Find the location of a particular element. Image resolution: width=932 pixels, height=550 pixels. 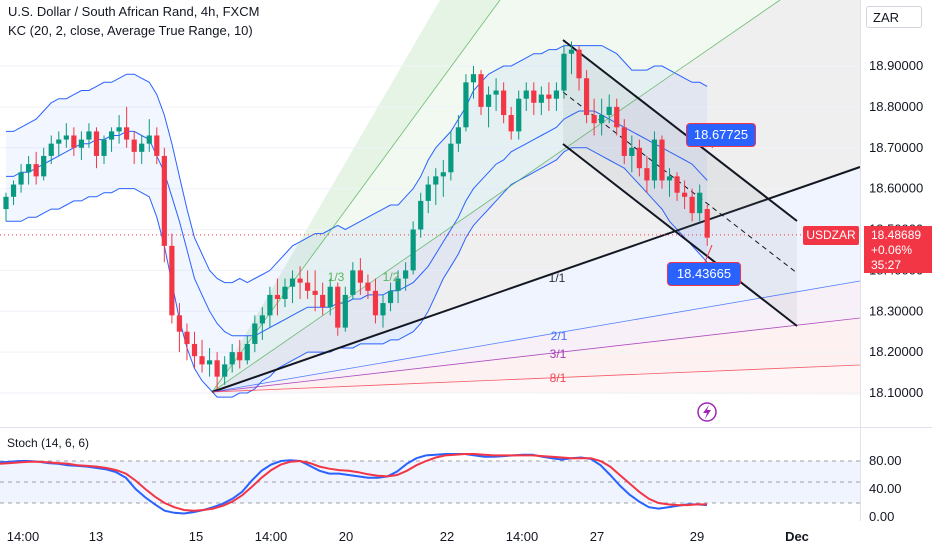

time-tick-label: 13 is located at coordinates (96, 536).